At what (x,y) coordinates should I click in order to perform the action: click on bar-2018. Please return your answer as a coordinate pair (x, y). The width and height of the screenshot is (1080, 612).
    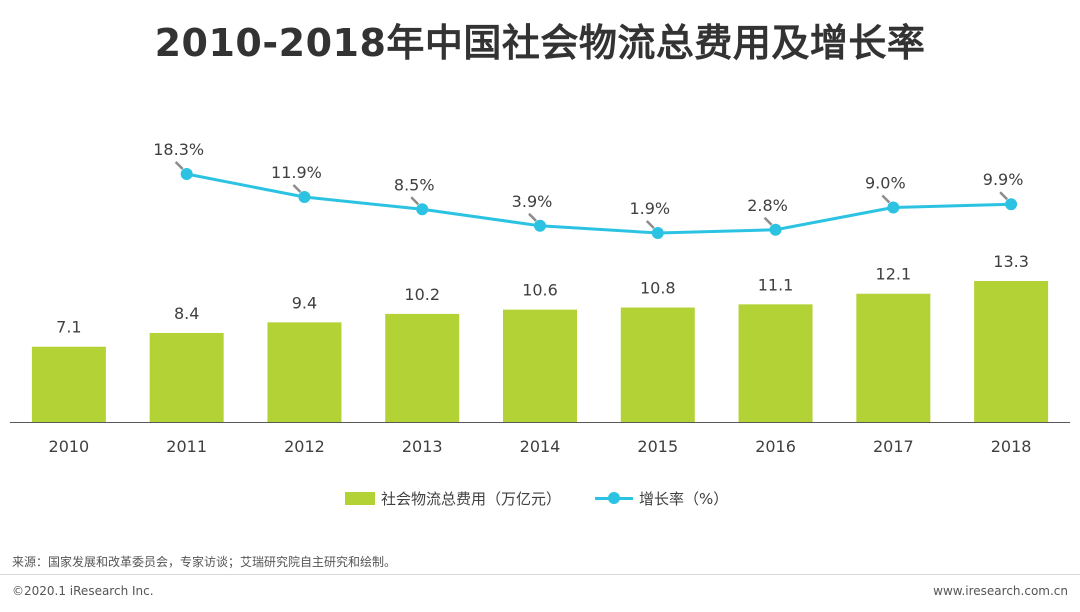
    Looking at the image, I should click on (1011, 351).